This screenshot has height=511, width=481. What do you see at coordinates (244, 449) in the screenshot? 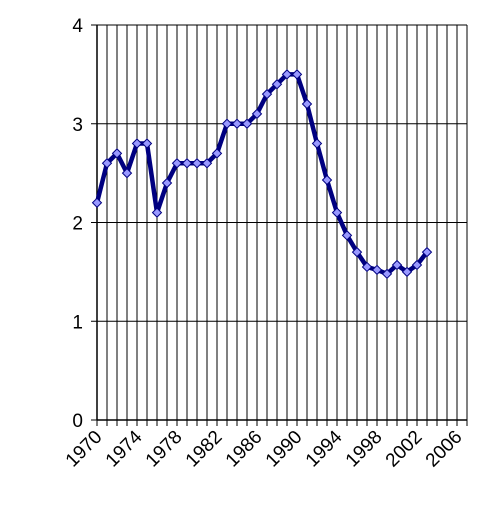
I see `x-tick-label: 1986` at bounding box center [244, 449].